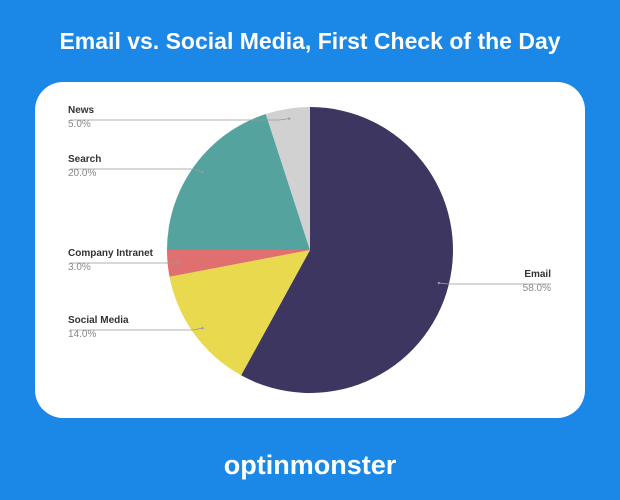  I want to click on slice-value-label: 58.0%, so click(537, 288).